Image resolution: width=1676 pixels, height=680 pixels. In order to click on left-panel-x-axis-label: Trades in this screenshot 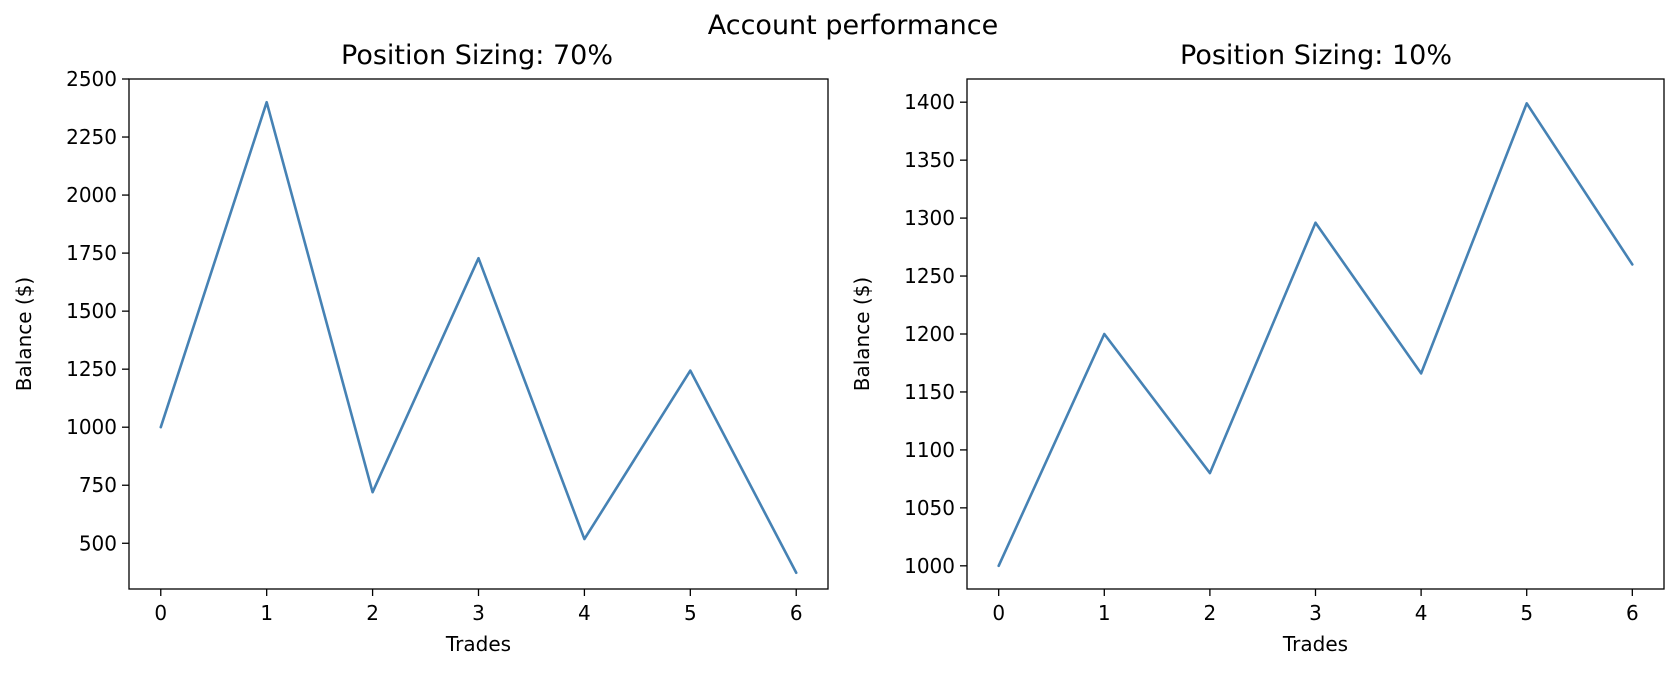, I will do `click(478, 644)`.